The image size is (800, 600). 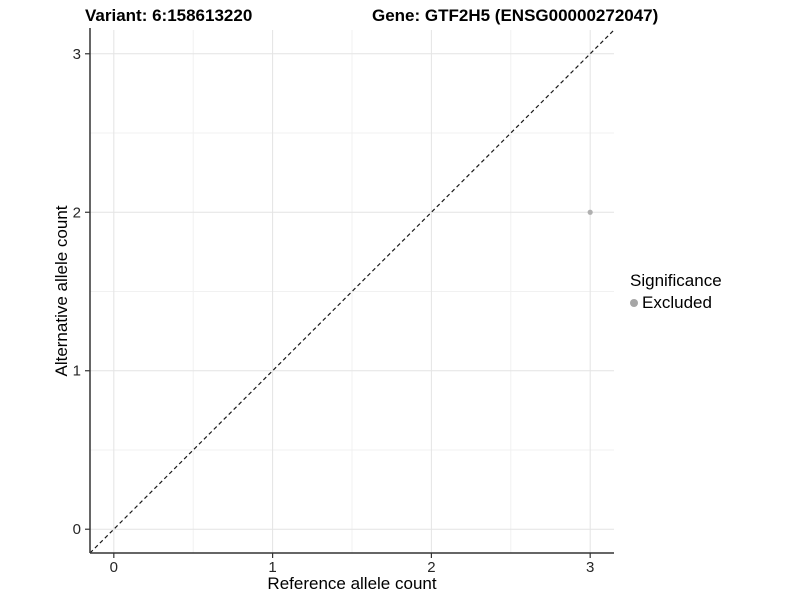 I want to click on legend-entry-label: Excluded, so click(x=677, y=302).